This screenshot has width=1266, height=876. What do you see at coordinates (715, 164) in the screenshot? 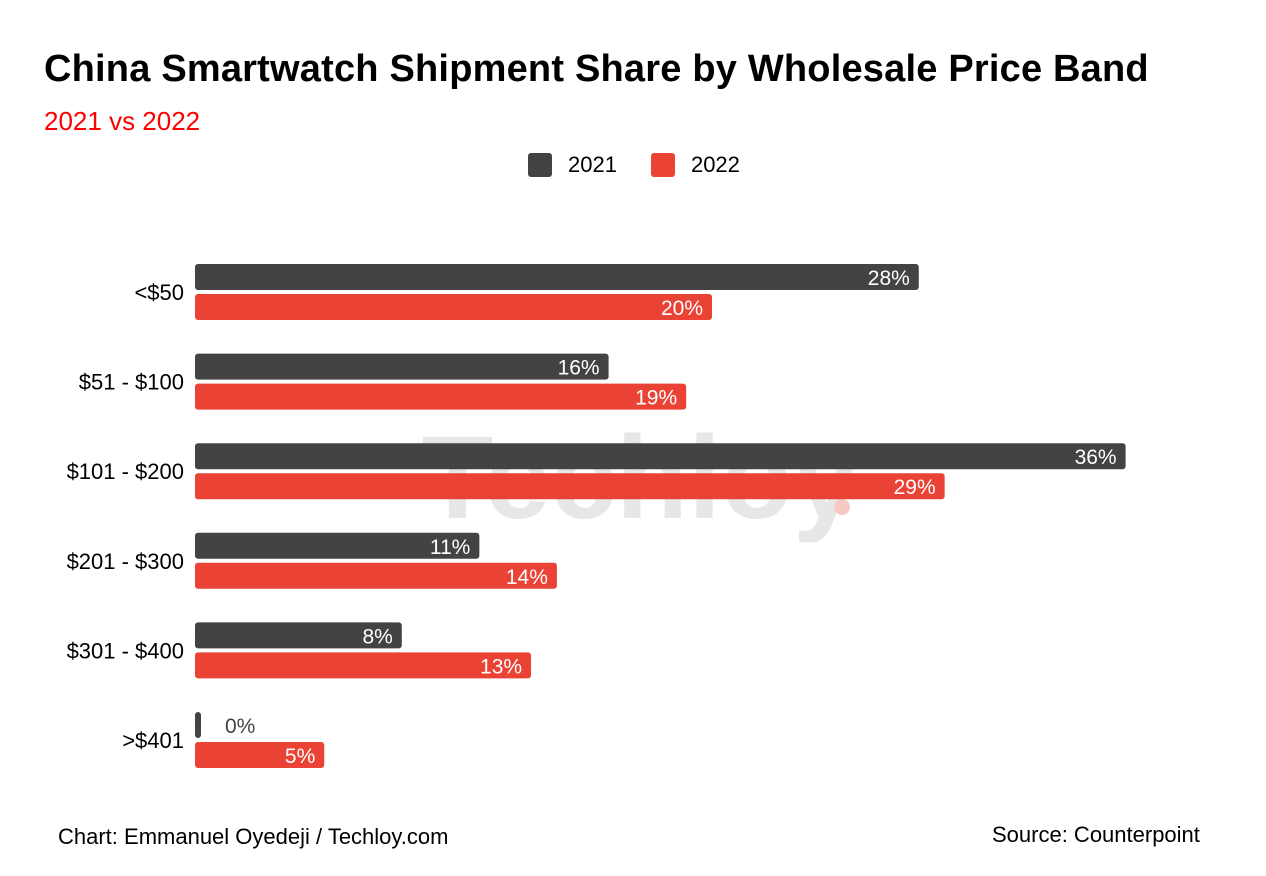
I see `legend-label-2022: 2022` at bounding box center [715, 164].